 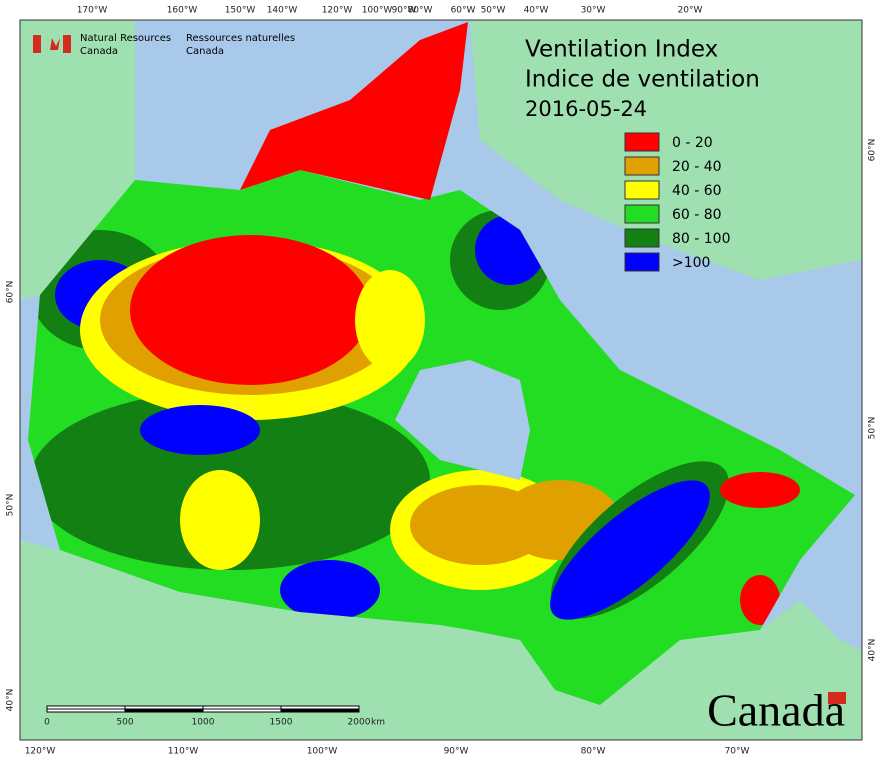 What do you see at coordinates (240, 11) in the screenshot?
I see `graticule-label: 150°W` at bounding box center [240, 11].